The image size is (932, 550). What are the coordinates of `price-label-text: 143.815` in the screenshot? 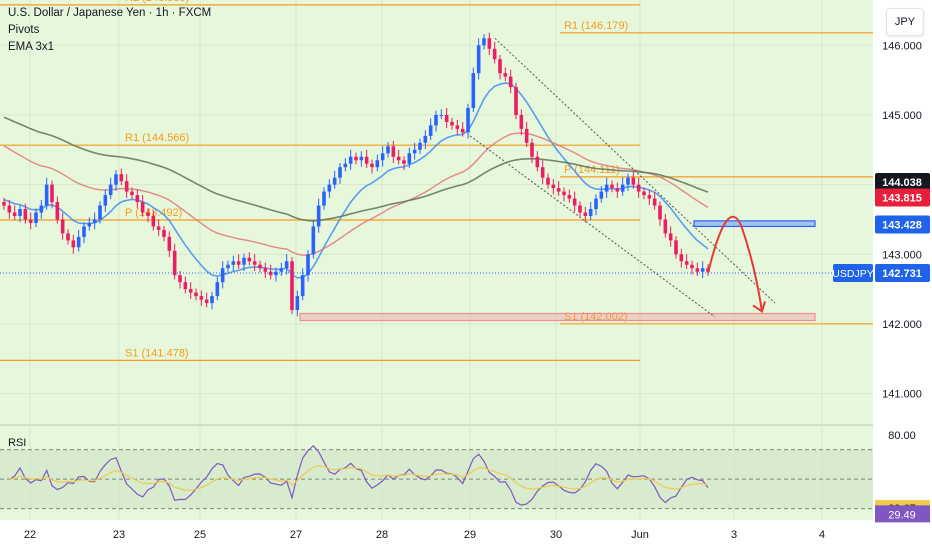 It's located at (902, 199).